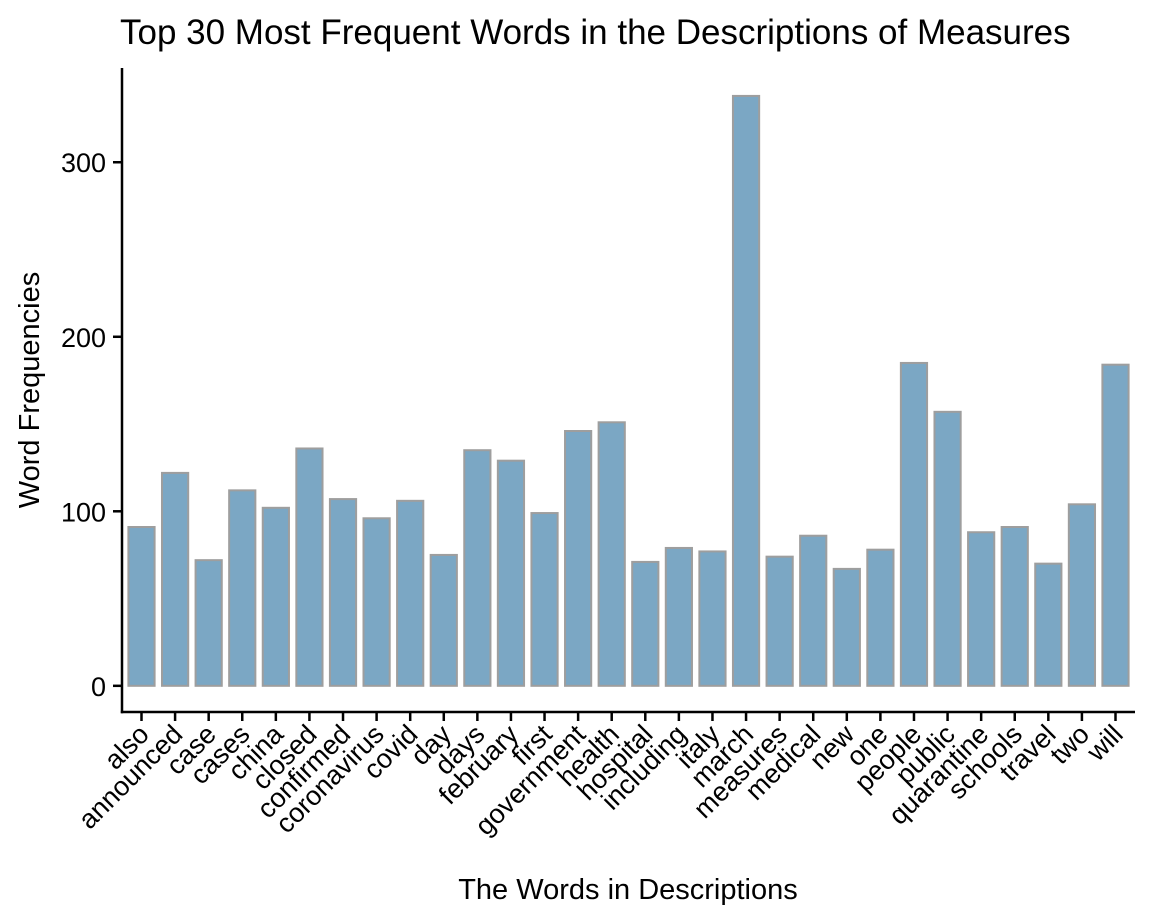  Describe the element at coordinates (275, 596) in the screenshot. I see `bar-china` at that location.